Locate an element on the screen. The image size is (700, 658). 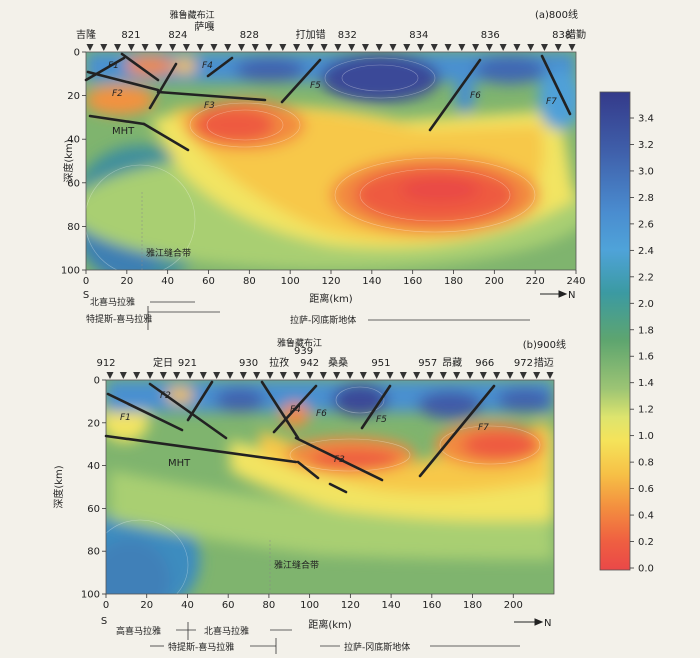
colorbar-tick-label-4: 2.6 is located at coordinates (646, 224).